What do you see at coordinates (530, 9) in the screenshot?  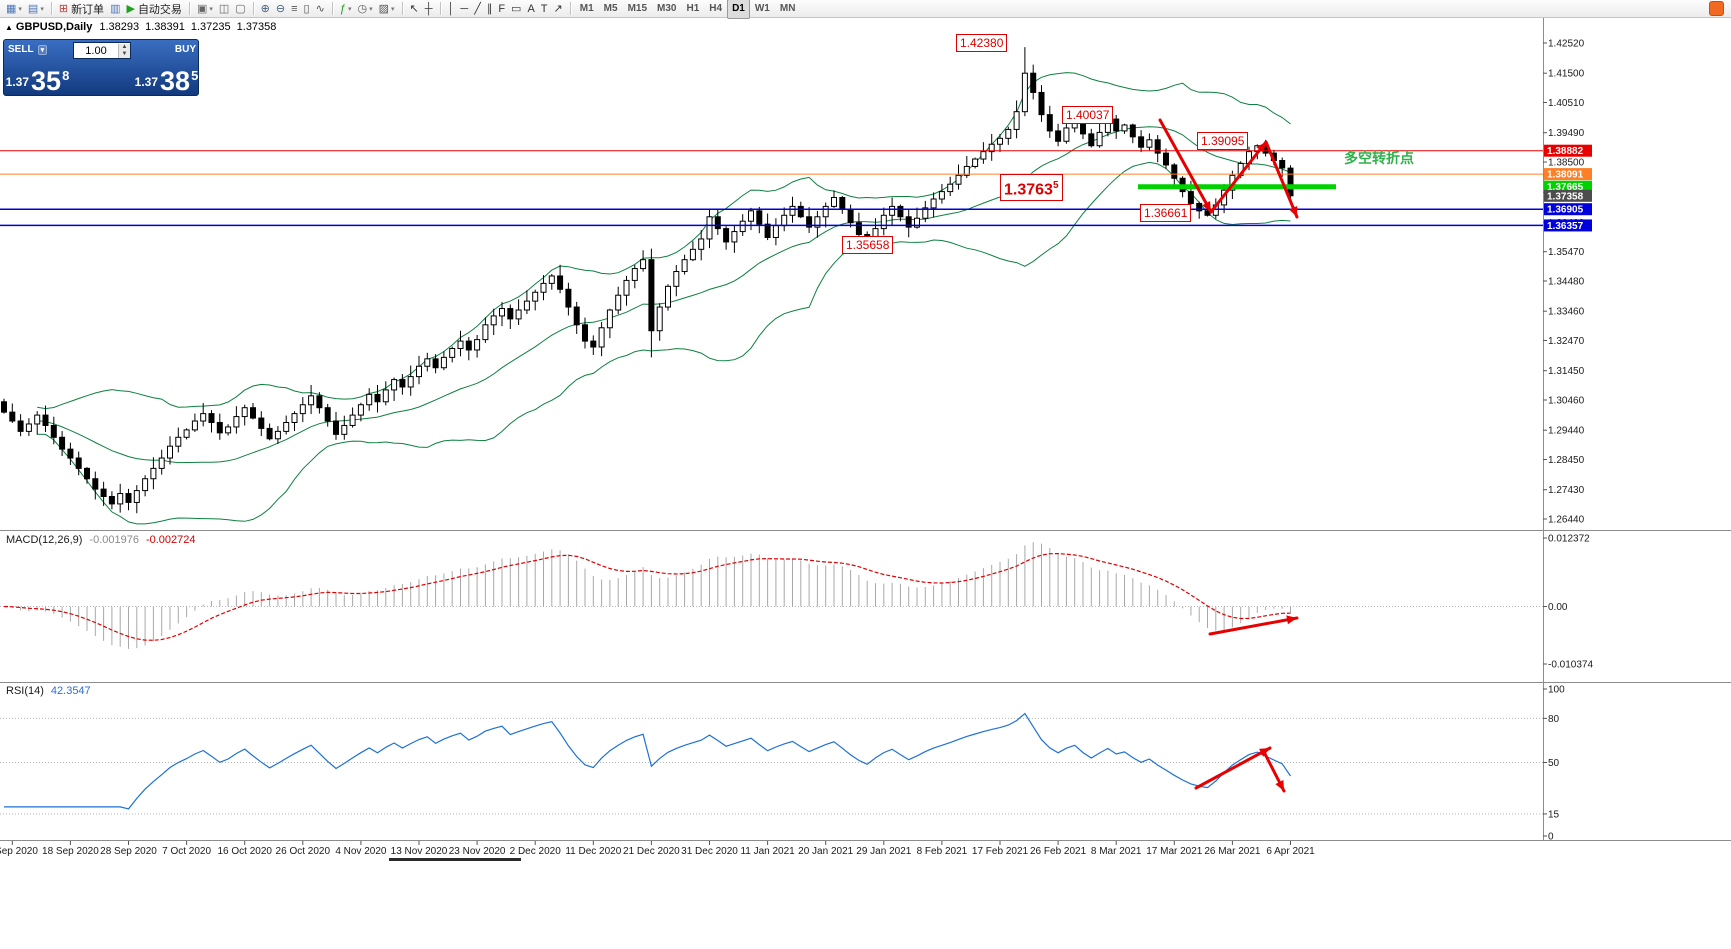 I see `text-icon: A` at bounding box center [530, 9].